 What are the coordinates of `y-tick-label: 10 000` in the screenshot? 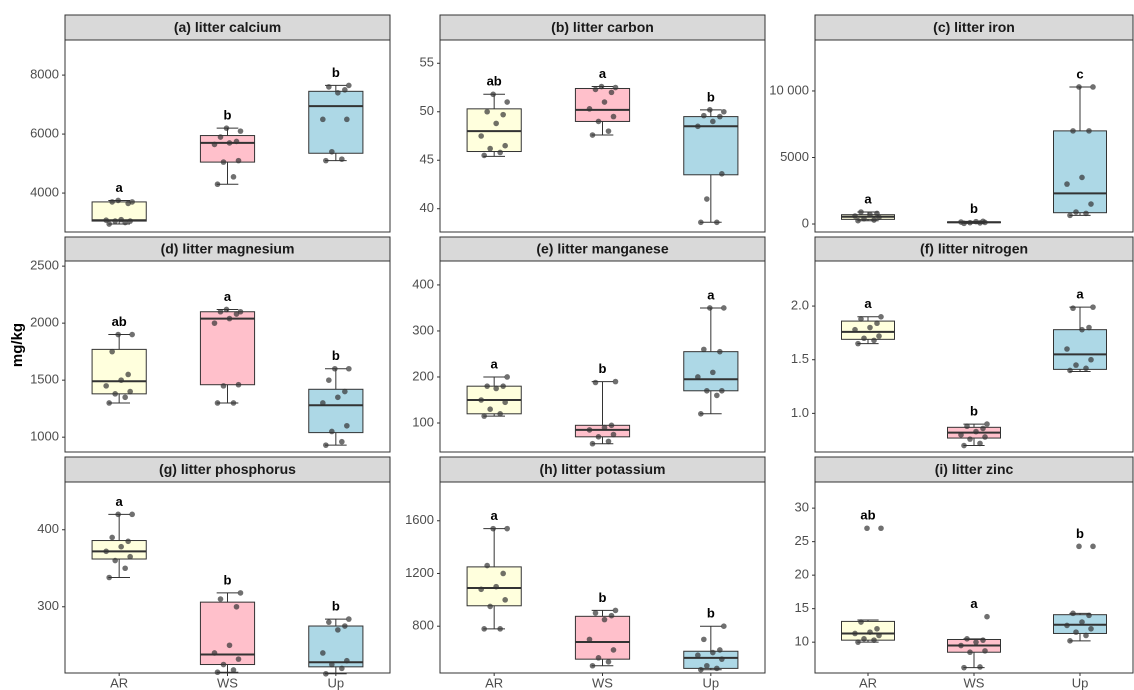 It's located at (789, 89).